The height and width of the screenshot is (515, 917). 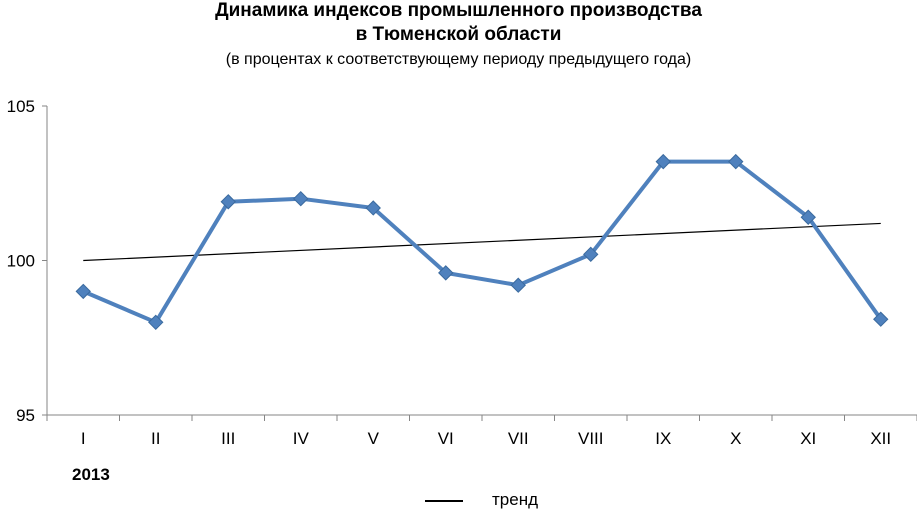 What do you see at coordinates (155, 438) in the screenshot?
I see `x-tick-label: II` at bounding box center [155, 438].